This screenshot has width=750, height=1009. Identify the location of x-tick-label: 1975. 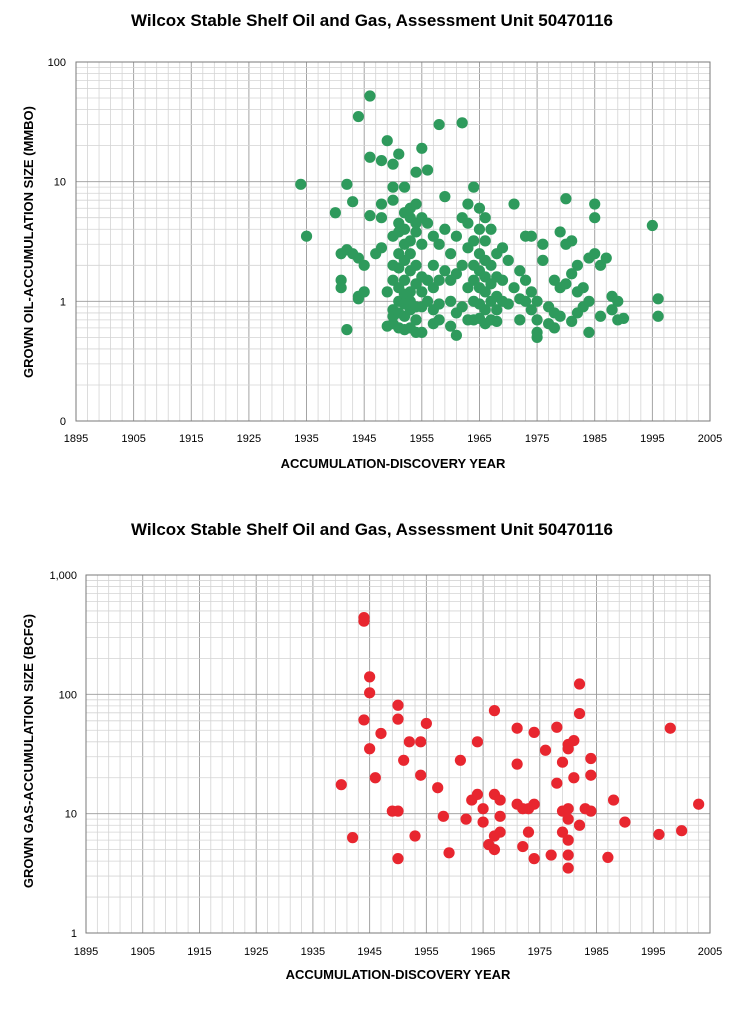
(537, 439).